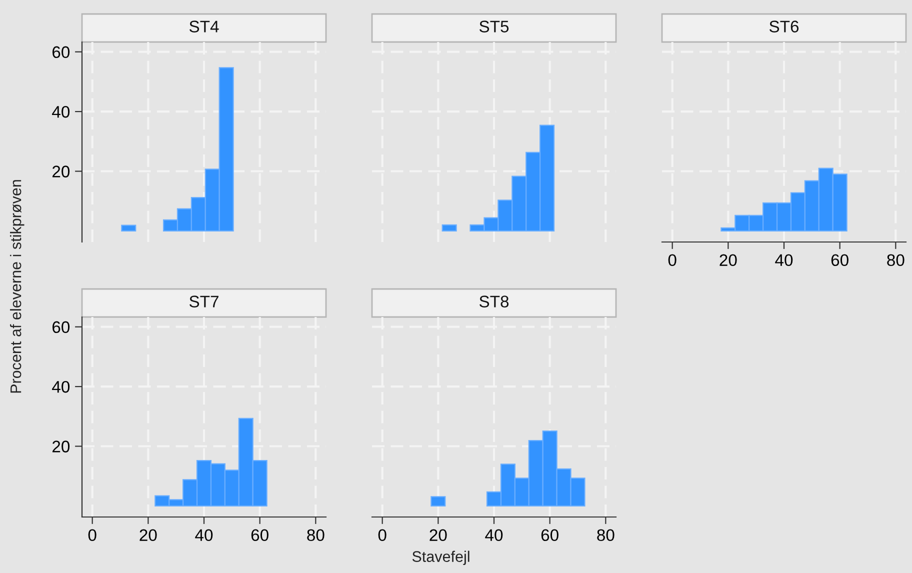 The image size is (912, 573). I want to click on chart-title: ST7, so click(203, 302).